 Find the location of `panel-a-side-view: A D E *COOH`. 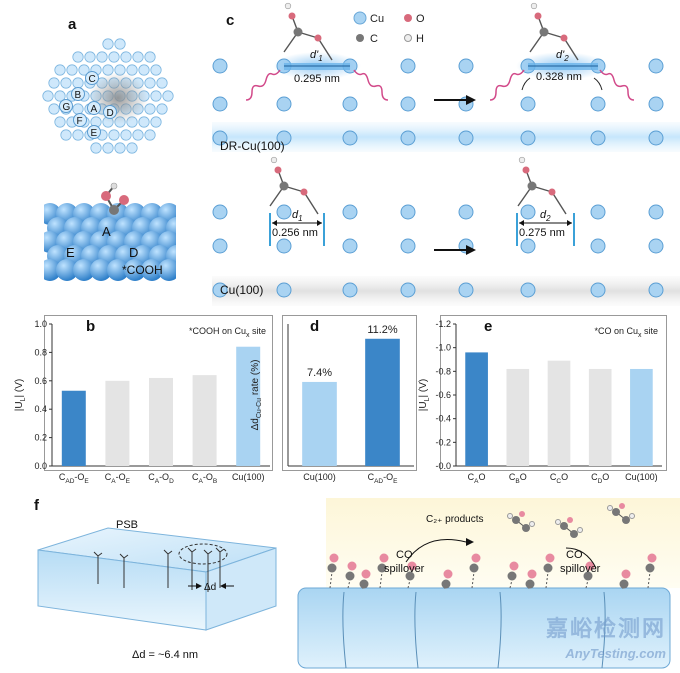

panel-a-side-view: A D E *COOH is located at coordinates (110, 227).